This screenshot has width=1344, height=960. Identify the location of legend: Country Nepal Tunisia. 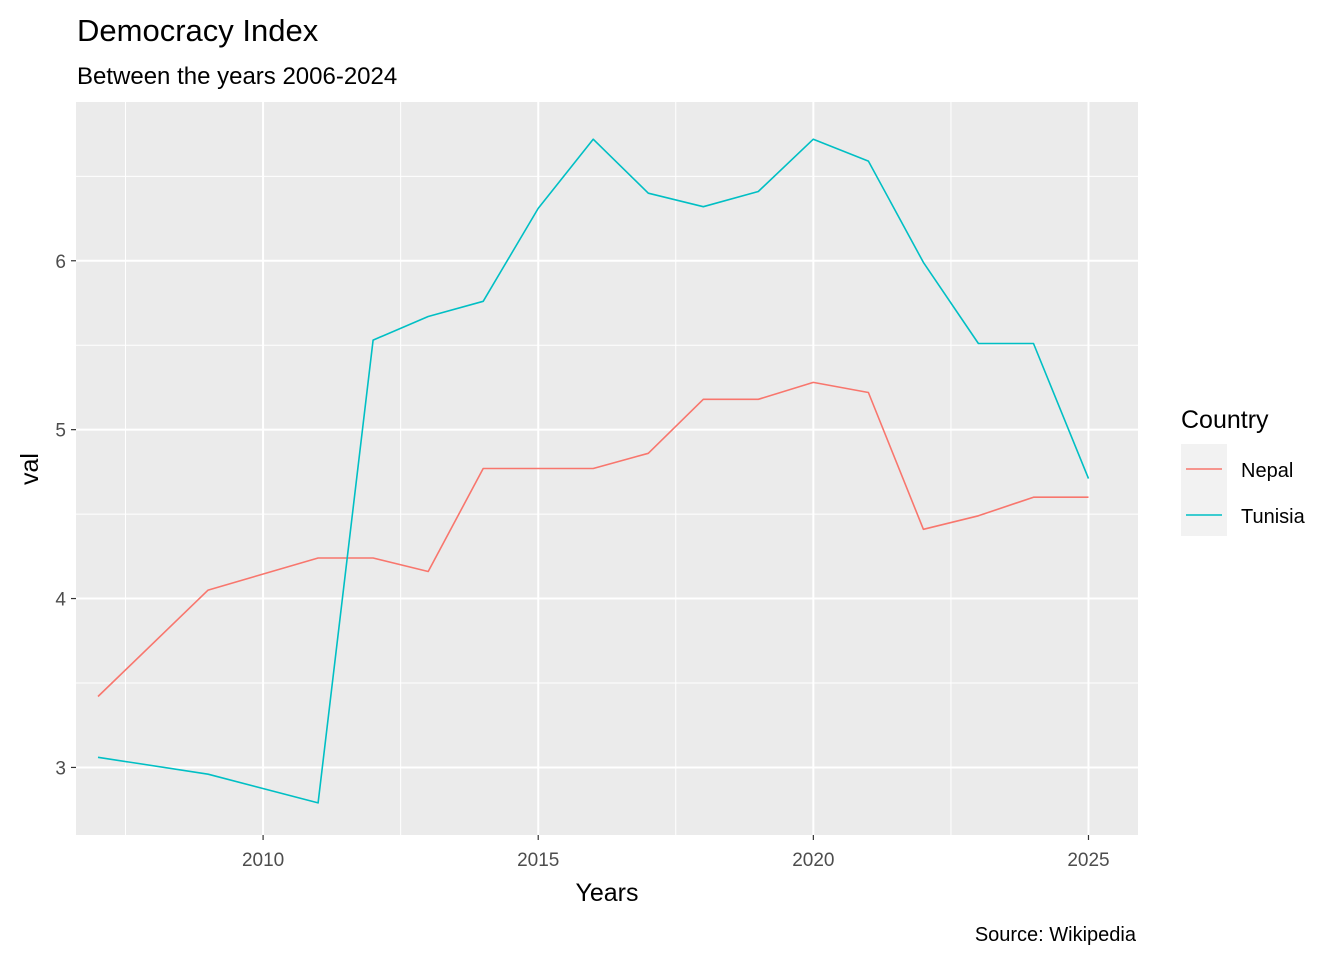
(1243, 471).